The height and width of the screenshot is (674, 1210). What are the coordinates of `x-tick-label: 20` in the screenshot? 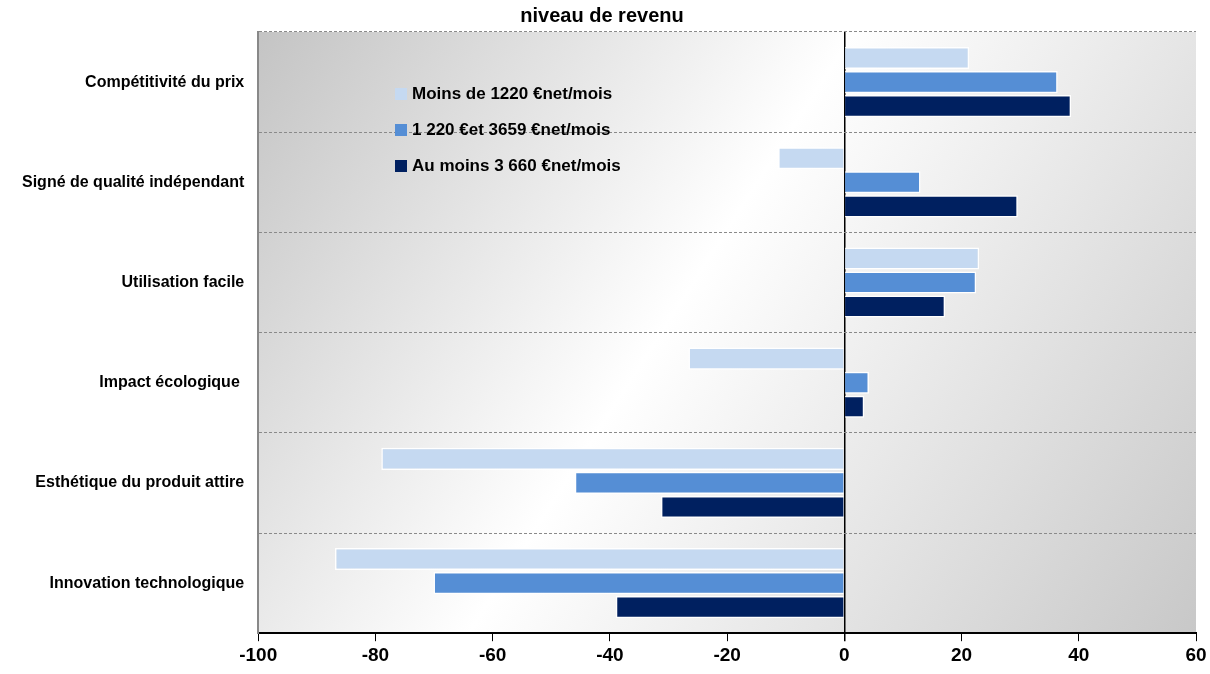 It's located at (961, 654).